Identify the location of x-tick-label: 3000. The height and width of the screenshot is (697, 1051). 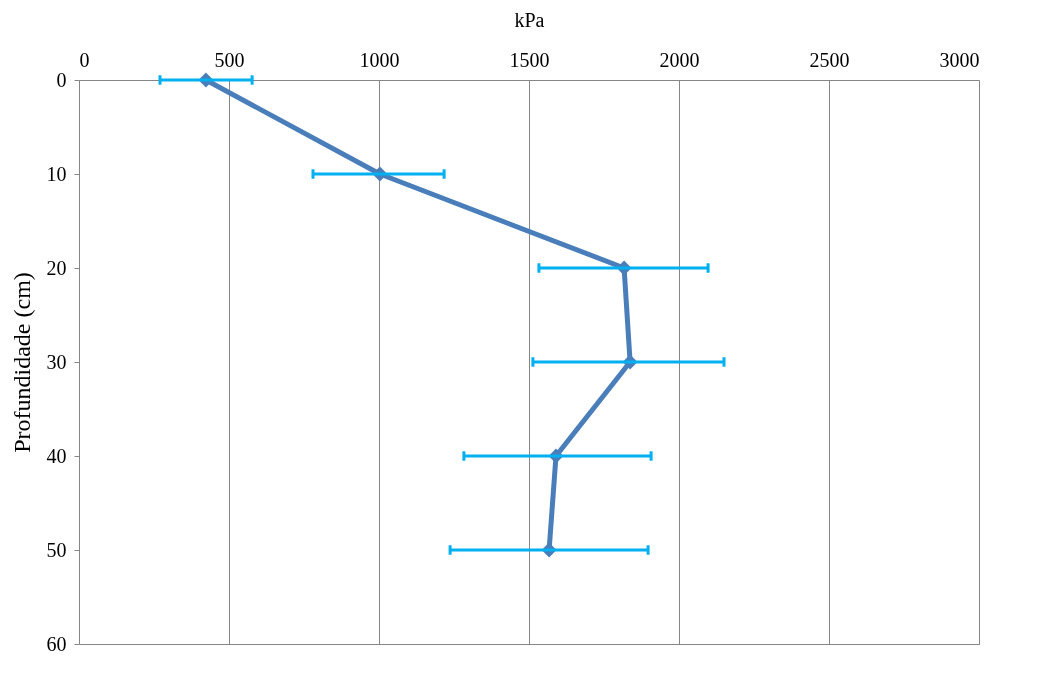
(959, 59).